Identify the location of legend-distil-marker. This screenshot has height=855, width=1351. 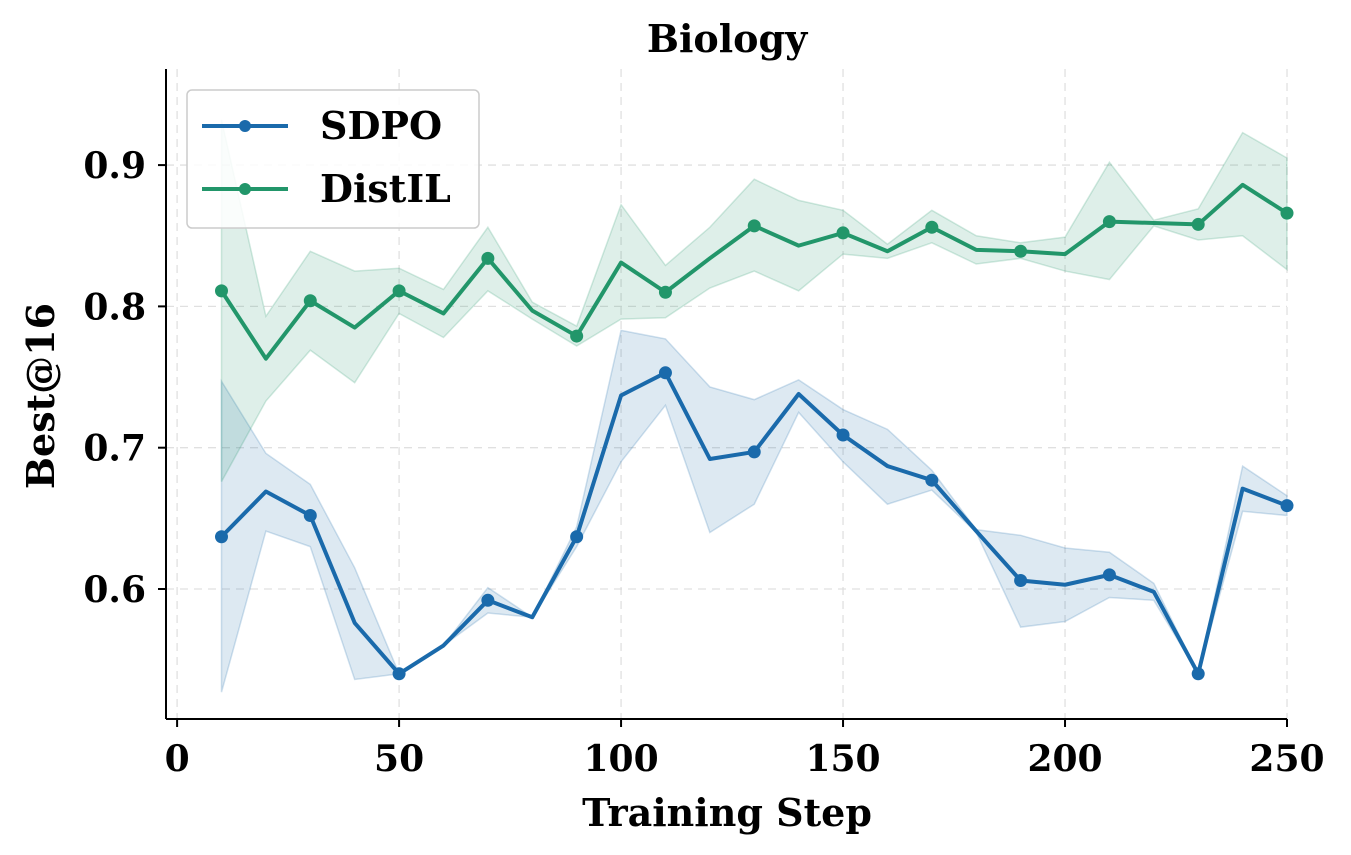
(245, 189).